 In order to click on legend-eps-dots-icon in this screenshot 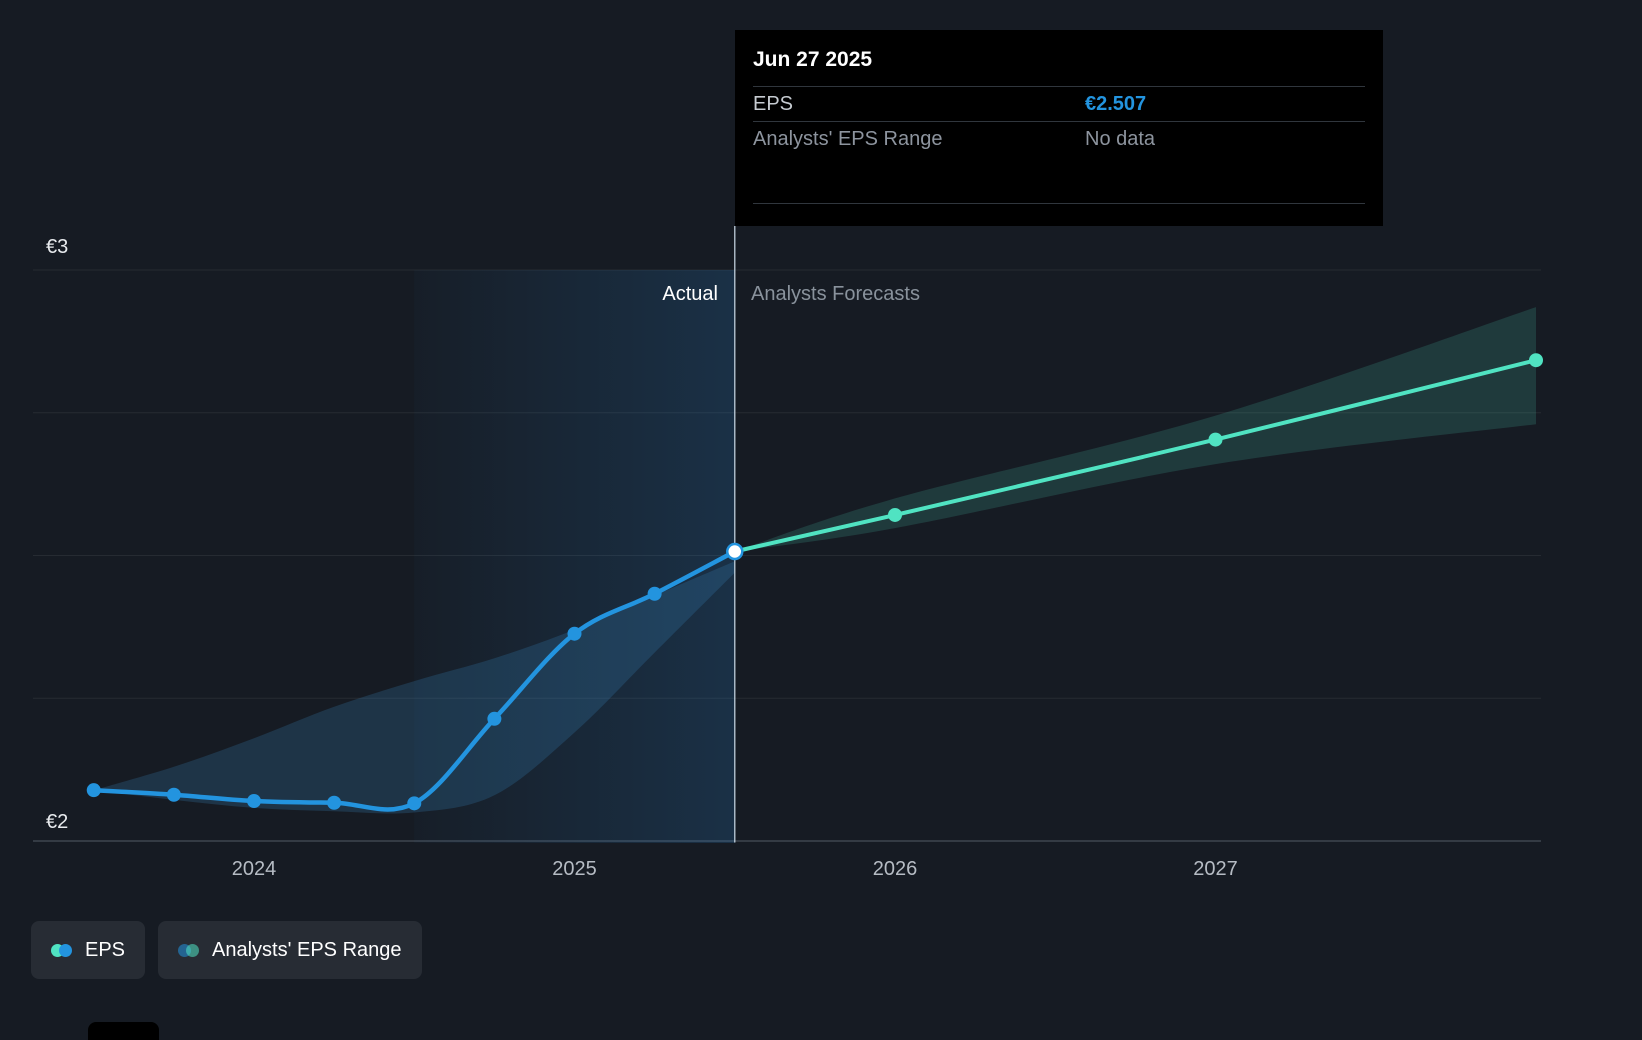, I will do `click(61, 950)`.